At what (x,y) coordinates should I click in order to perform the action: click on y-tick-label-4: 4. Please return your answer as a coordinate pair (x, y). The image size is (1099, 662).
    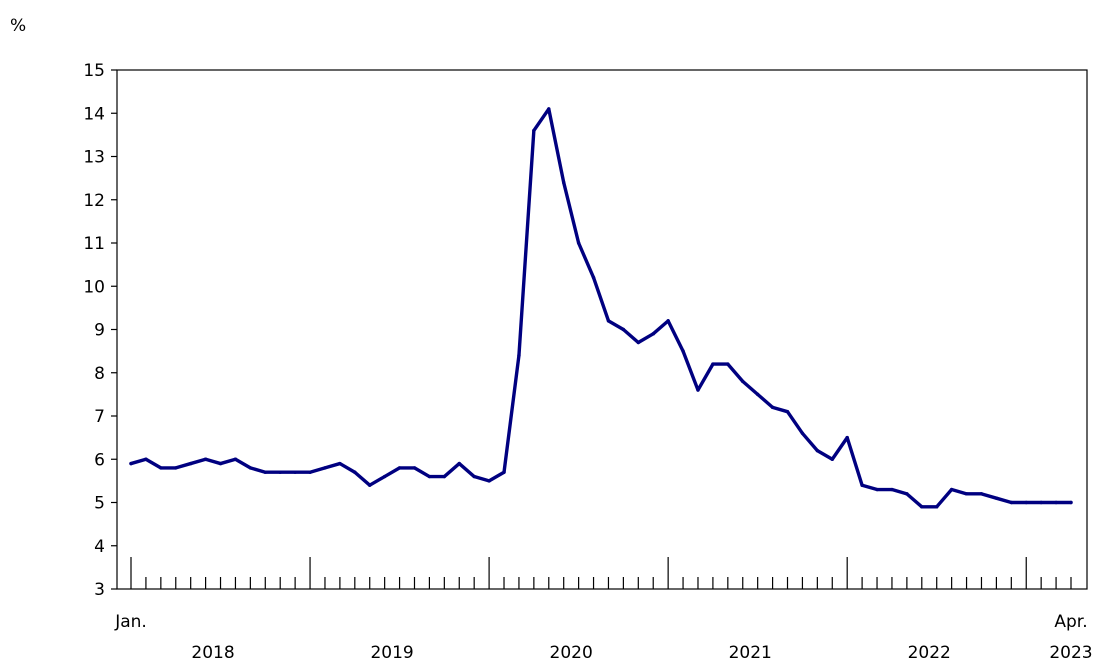
    Looking at the image, I should click on (99, 547).